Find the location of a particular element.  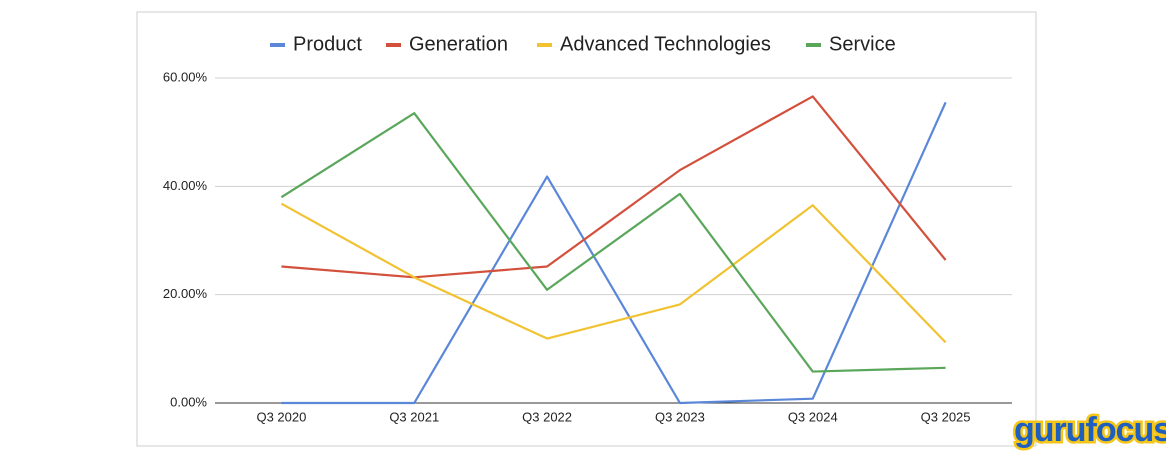

y-tick-label: 0.00% is located at coordinates (188, 401).